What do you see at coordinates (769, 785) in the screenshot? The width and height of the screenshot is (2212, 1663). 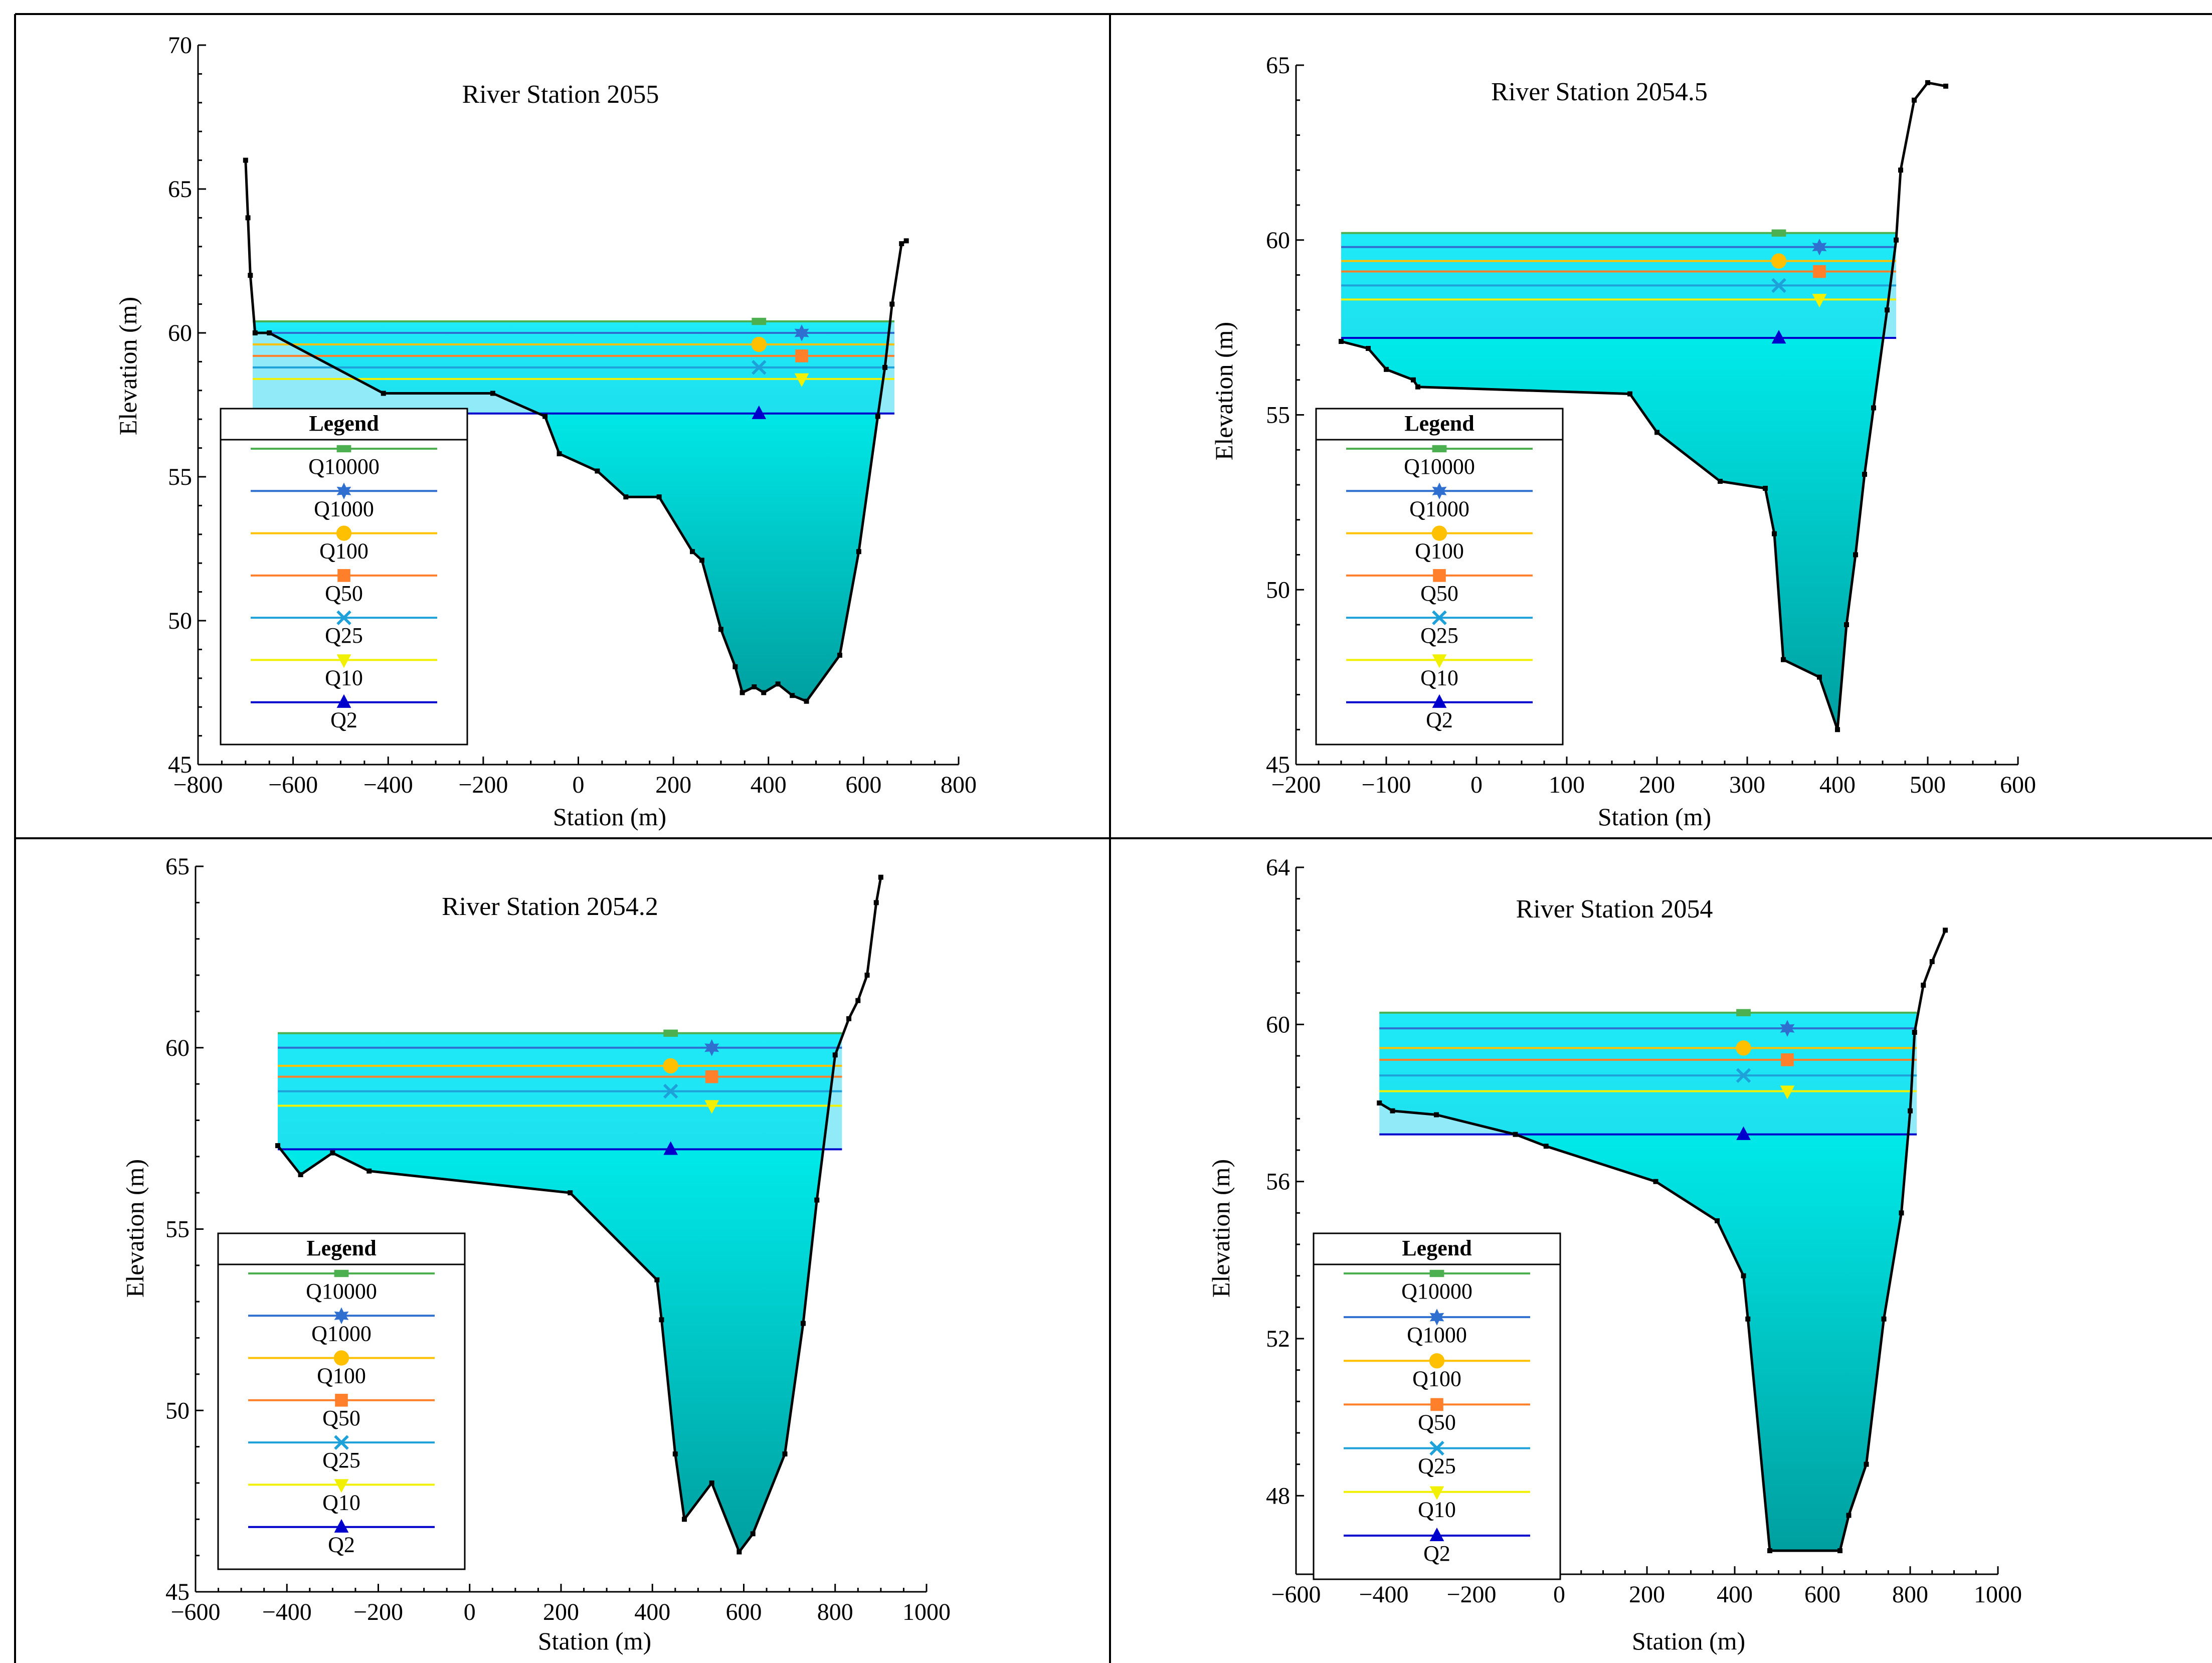 I see `x-tick-label: 400` at bounding box center [769, 785].